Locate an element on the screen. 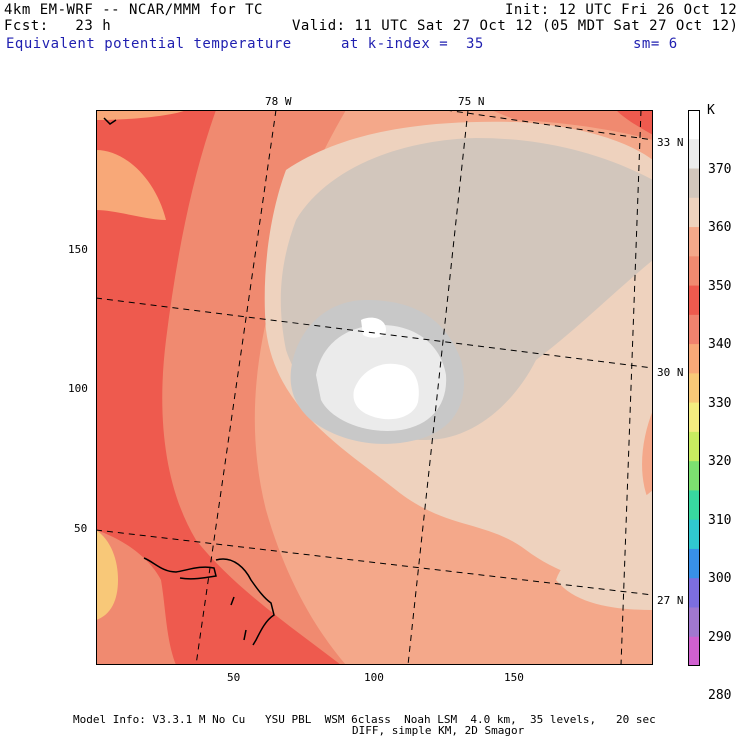 The image size is (740, 740). lat-label-33n: 33 N is located at coordinates (670, 142).